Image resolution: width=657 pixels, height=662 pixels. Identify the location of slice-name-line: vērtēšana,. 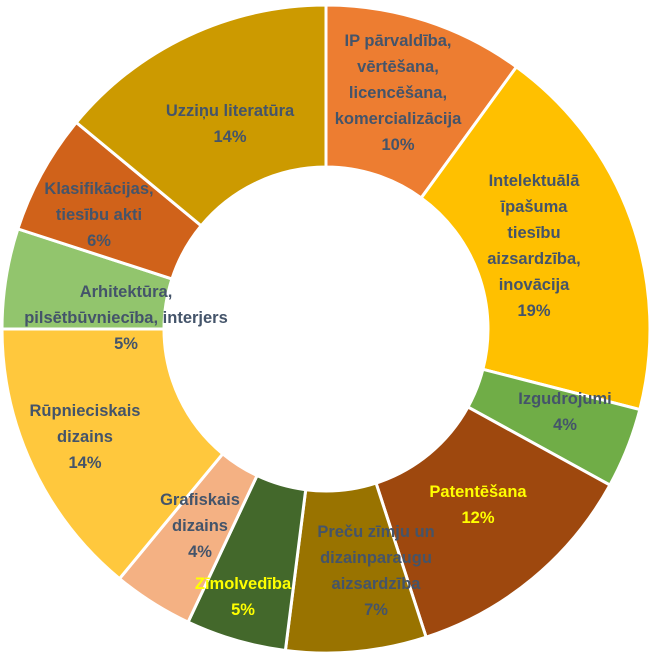
(398, 67).